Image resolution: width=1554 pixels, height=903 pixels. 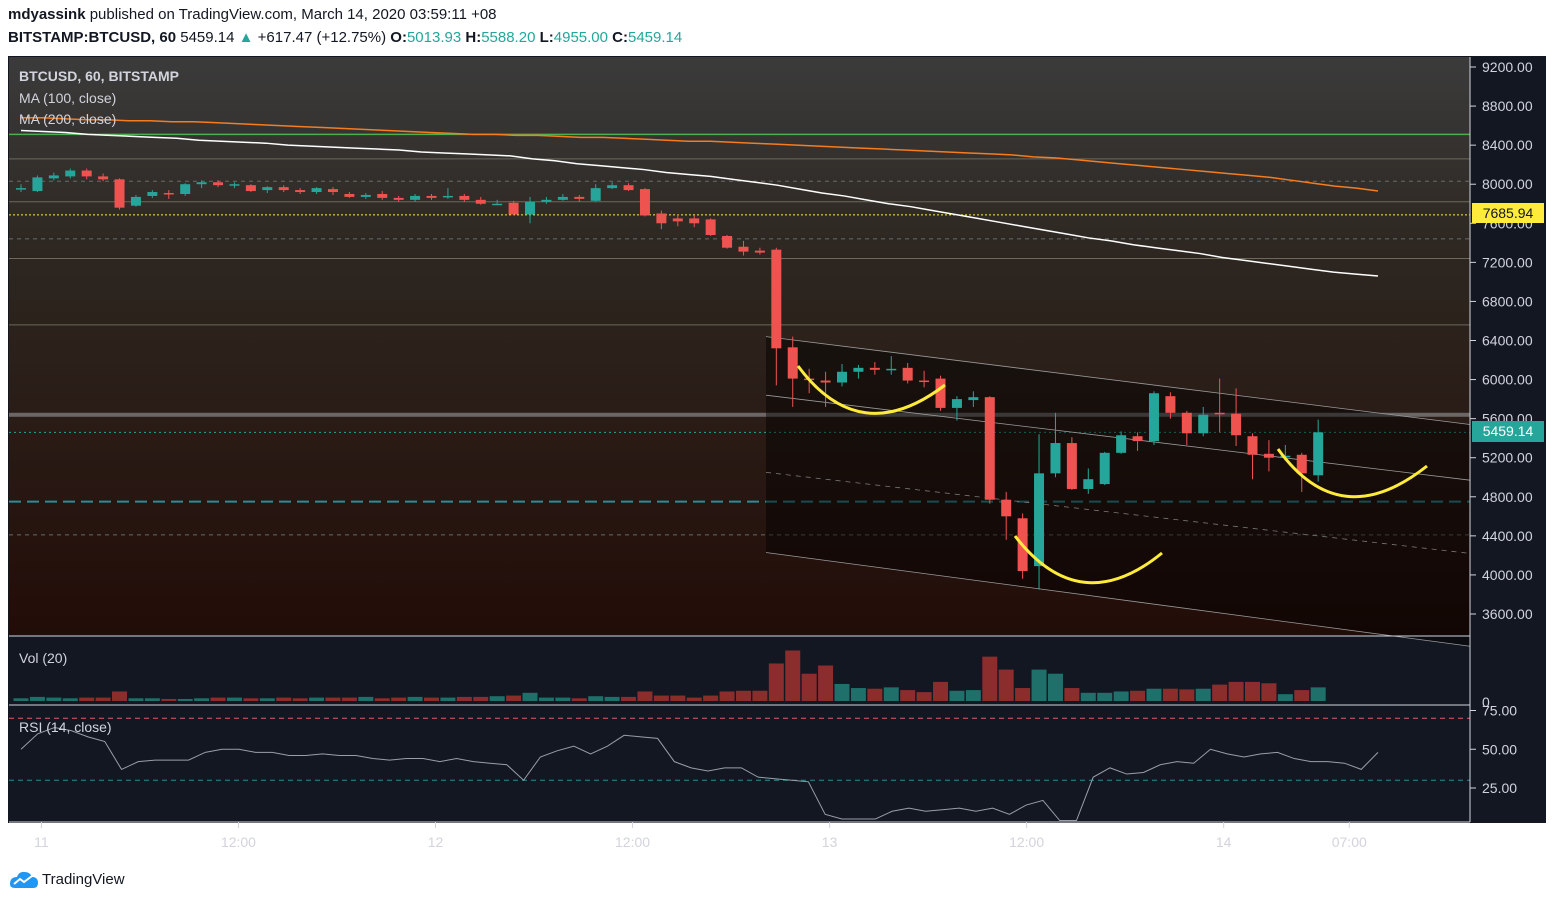 I want to click on price-tick-label: 6400.00, so click(x=1507, y=341).